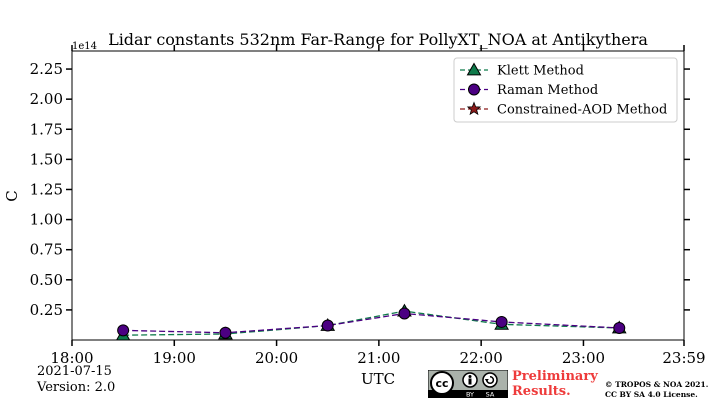 The width and height of the screenshot is (720, 400). Describe the element at coordinates (541, 391) in the screenshot. I see `preliminary-line2: Results.` at that location.